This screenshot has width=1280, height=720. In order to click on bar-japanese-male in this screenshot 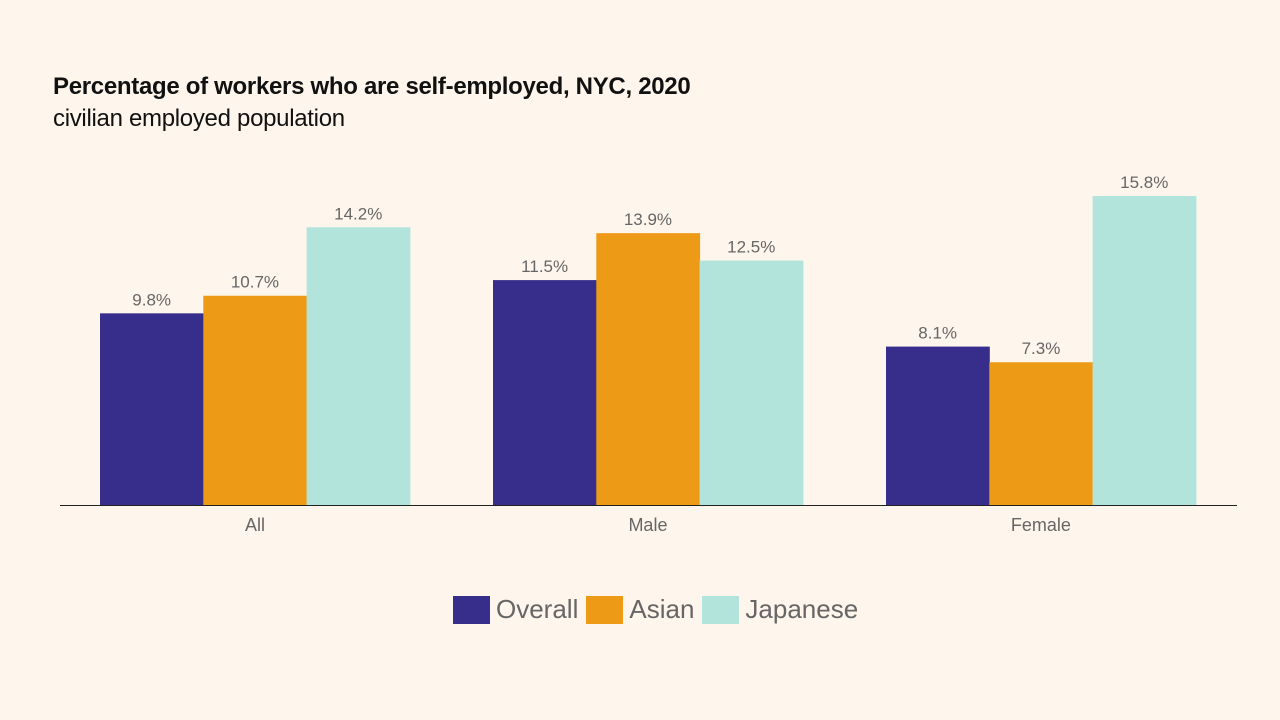, I will do `click(751, 382)`.